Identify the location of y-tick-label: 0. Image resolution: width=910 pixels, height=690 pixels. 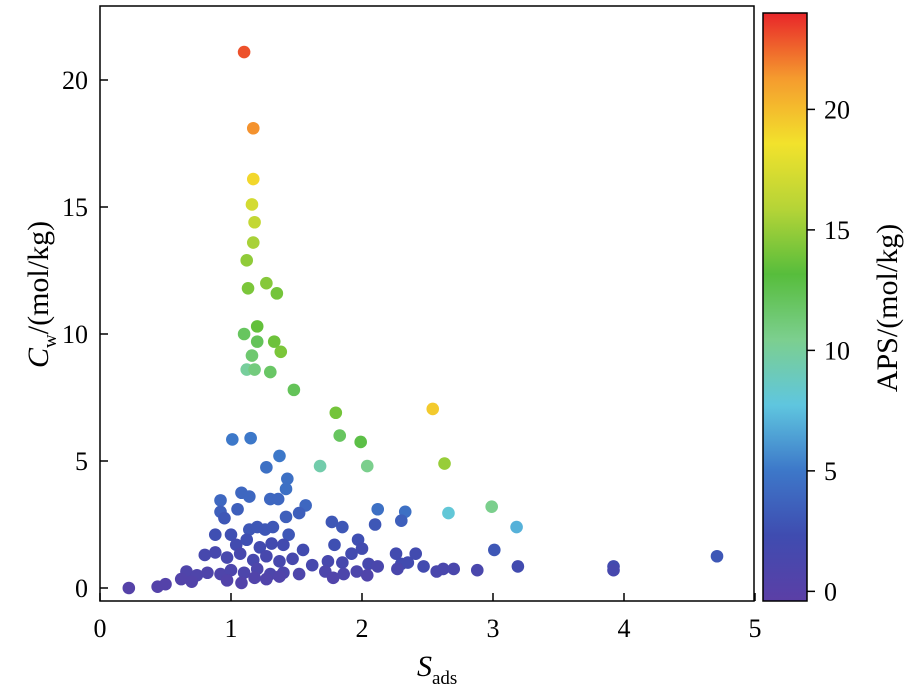
(81, 588).